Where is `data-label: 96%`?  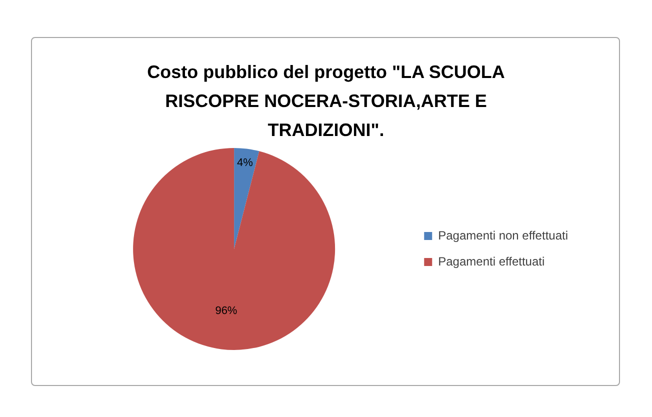
data-label: 96% is located at coordinates (226, 311).